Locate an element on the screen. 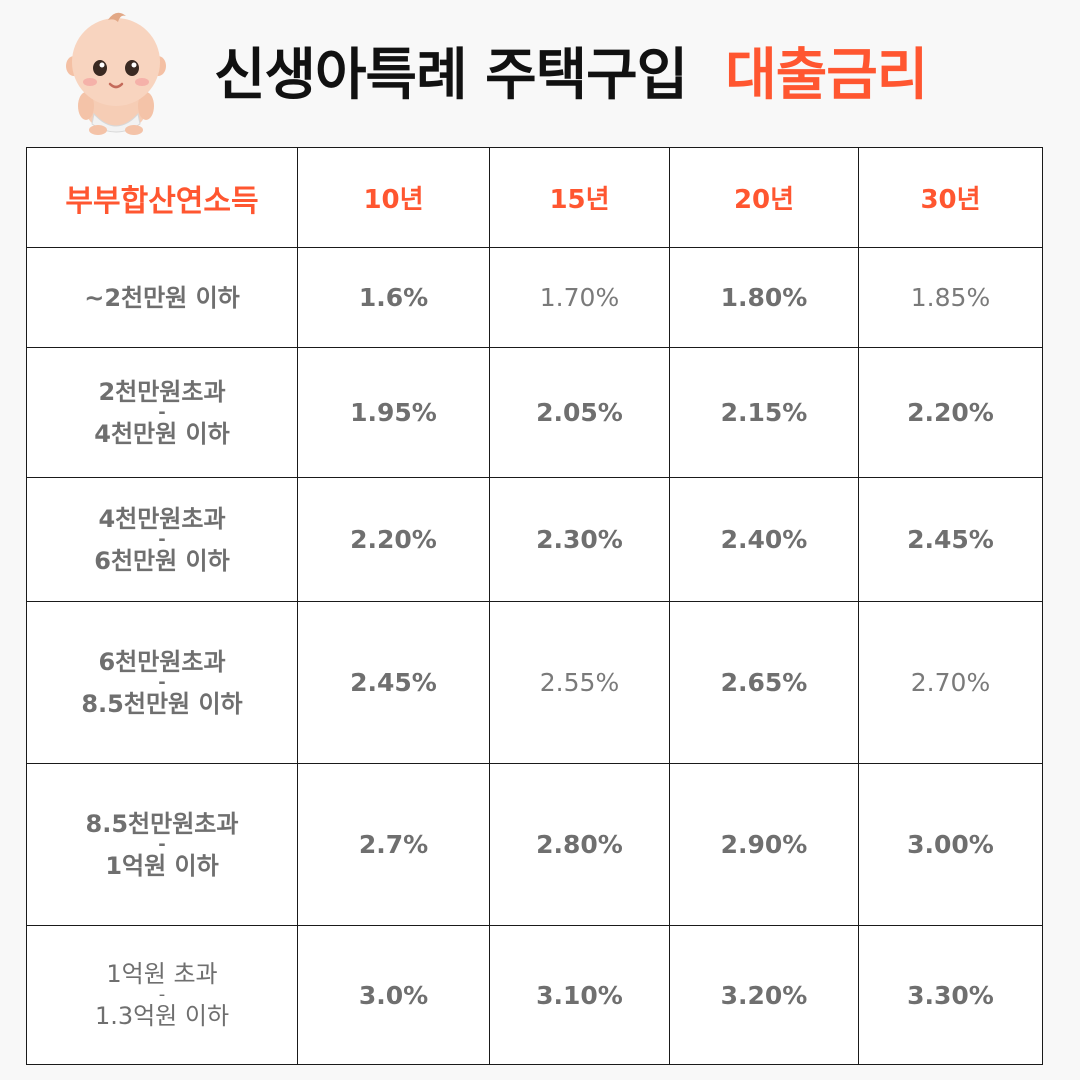  header-income: 부부합산연소득 is located at coordinates (162, 197).